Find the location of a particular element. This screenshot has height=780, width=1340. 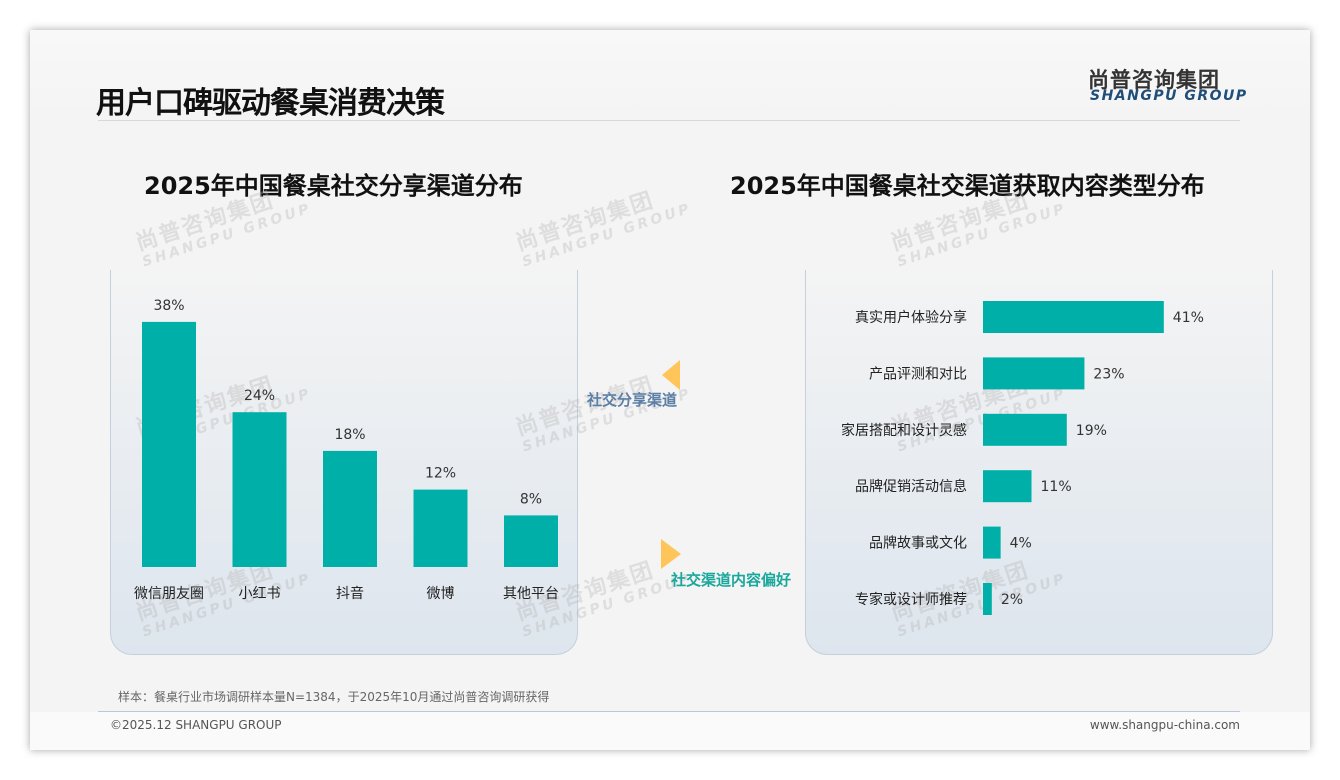

category-label: 产品评测和对比 is located at coordinates (918, 374).